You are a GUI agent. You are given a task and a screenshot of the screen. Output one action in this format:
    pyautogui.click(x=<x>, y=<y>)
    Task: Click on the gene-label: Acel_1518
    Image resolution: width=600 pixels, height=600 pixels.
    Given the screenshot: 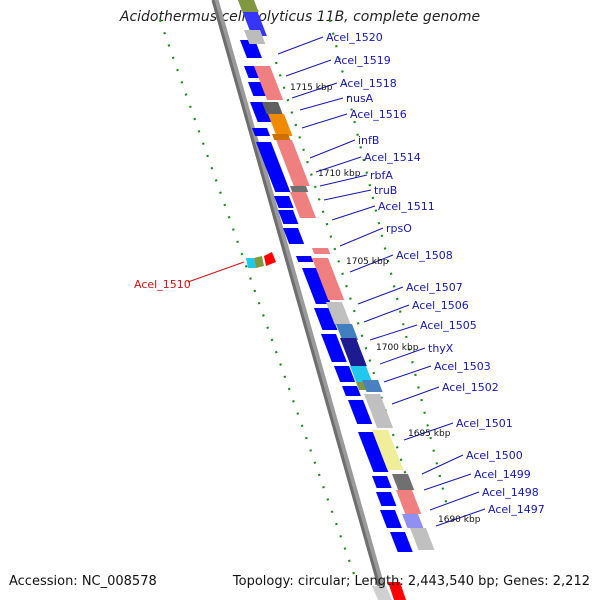 What is the action you would take?
    pyautogui.click(x=368, y=83)
    